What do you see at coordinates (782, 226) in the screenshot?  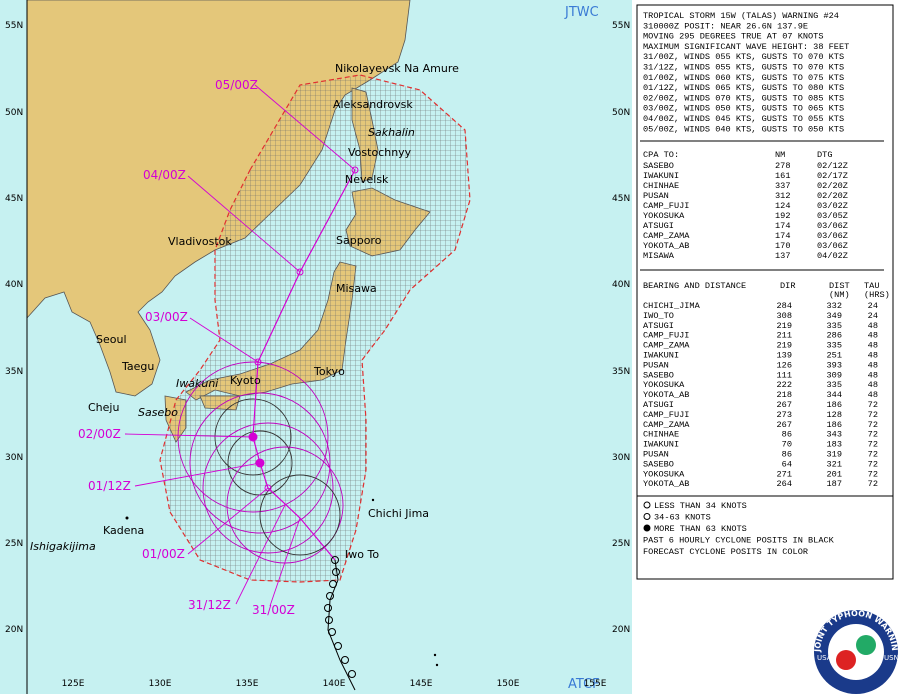 I see `cpa-cell: 174` at bounding box center [782, 226].